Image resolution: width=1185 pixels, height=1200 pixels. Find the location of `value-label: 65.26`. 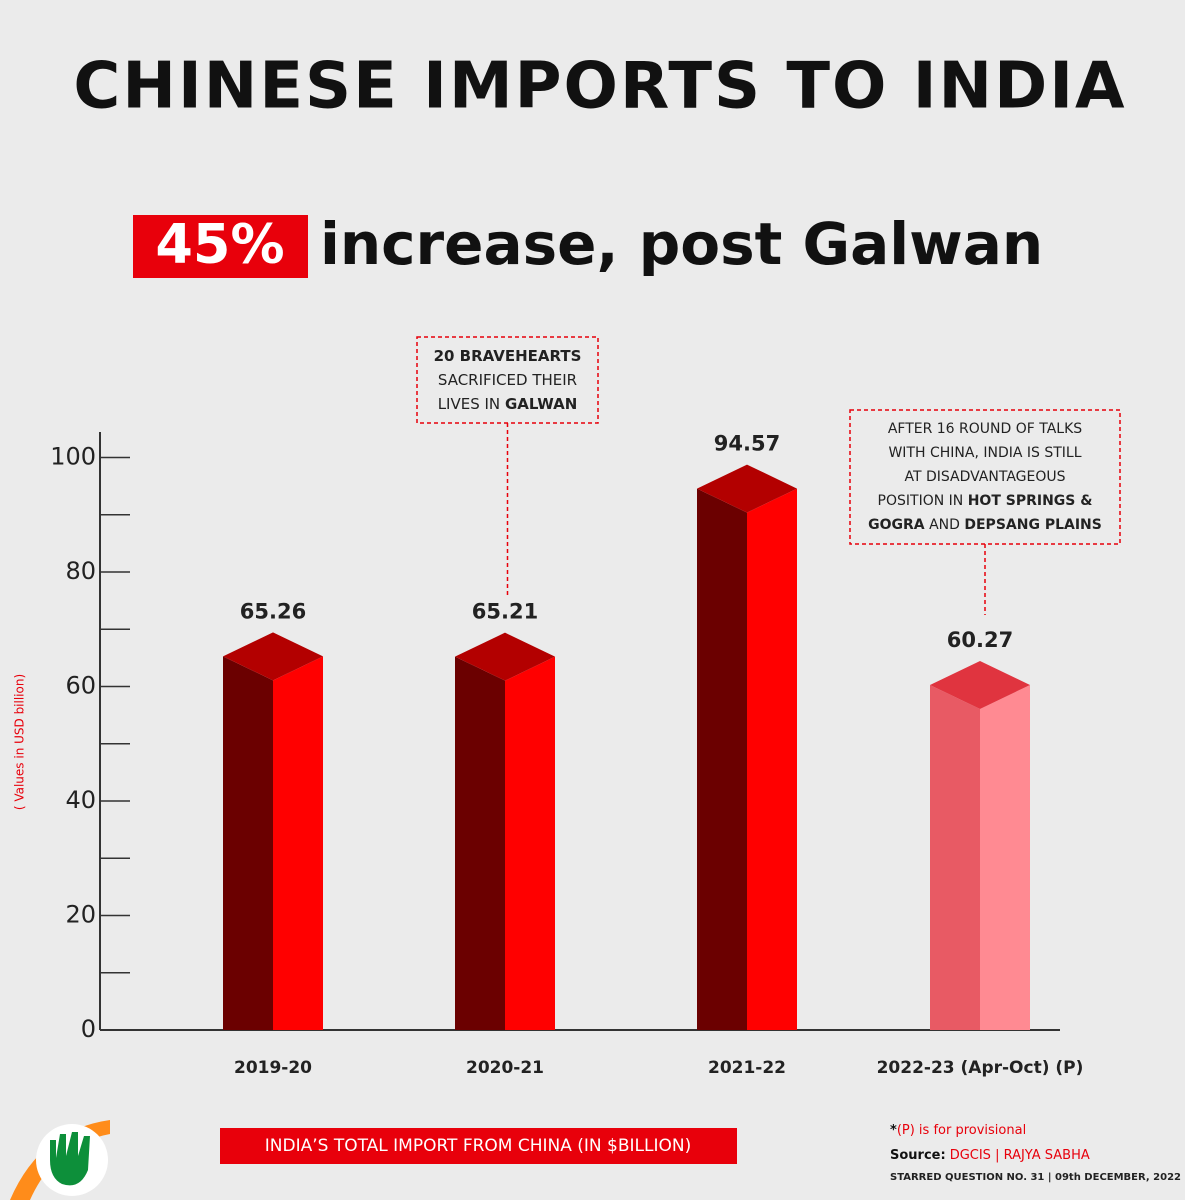

value-label: 65.26 is located at coordinates (273, 611).